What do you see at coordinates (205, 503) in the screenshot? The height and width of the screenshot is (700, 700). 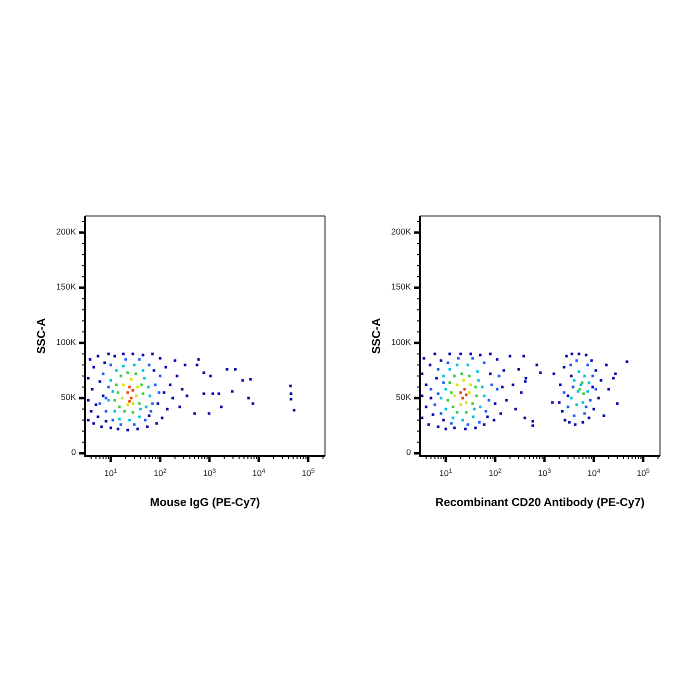 I see `x-axis-title: Mouse IgG (PE-Cy7)` at bounding box center [205, 503].